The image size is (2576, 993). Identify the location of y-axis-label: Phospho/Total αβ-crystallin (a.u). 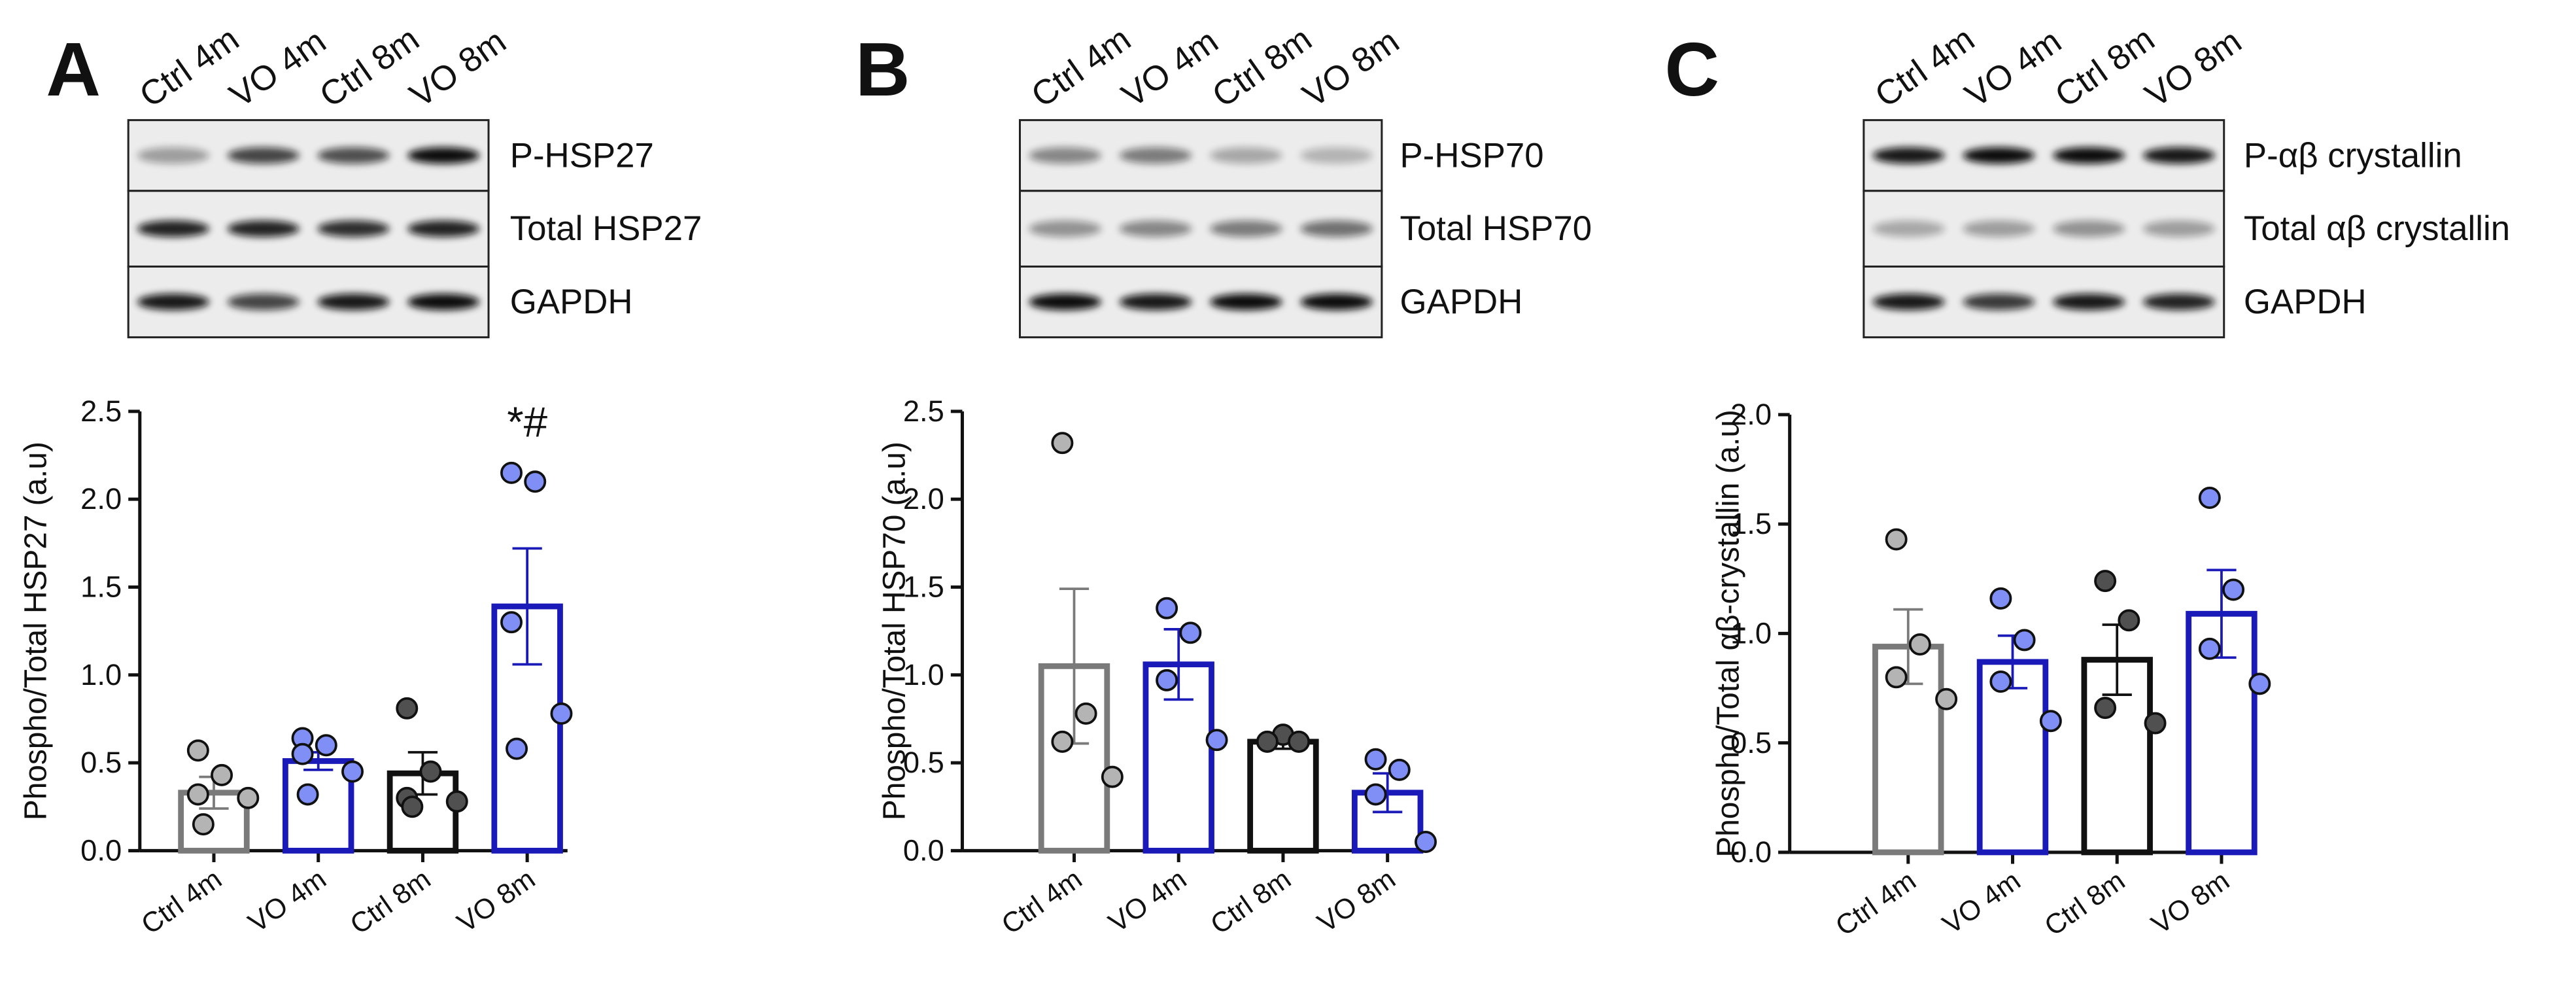
(1729, 633).